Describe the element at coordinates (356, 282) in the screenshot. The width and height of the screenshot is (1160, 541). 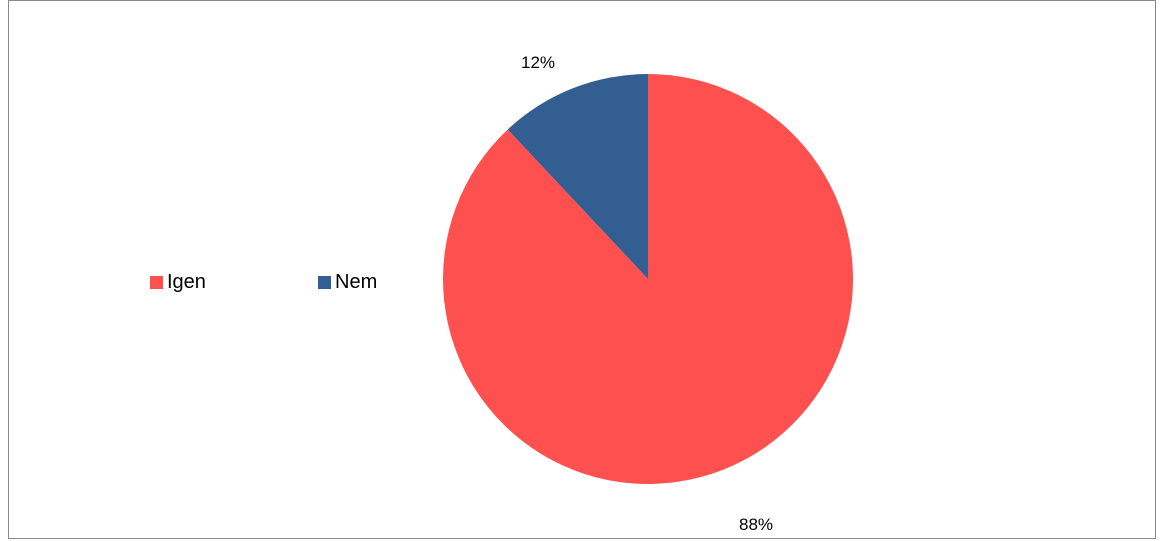
I see `legend-label-nem: Nem` at that location.